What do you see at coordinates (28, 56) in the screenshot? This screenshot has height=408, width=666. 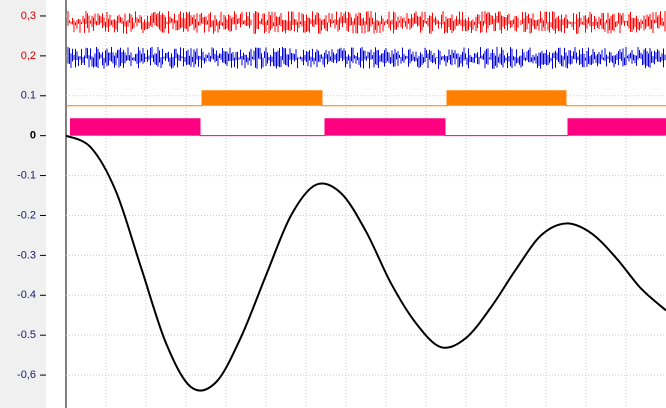 I see `y-tick-label: 0,2` at bounding box center [28, 56].